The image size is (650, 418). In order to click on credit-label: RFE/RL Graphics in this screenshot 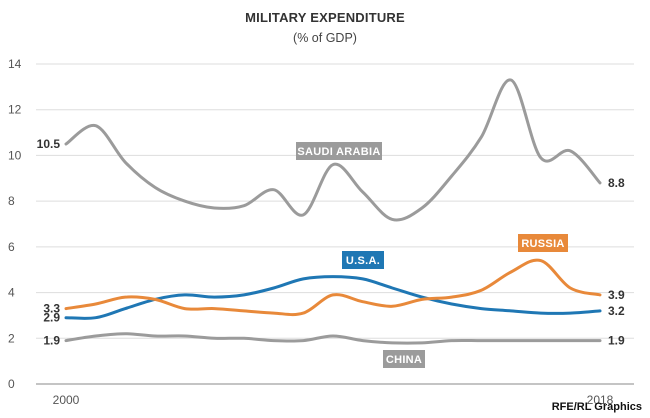, I will do `click(596, 407)`.